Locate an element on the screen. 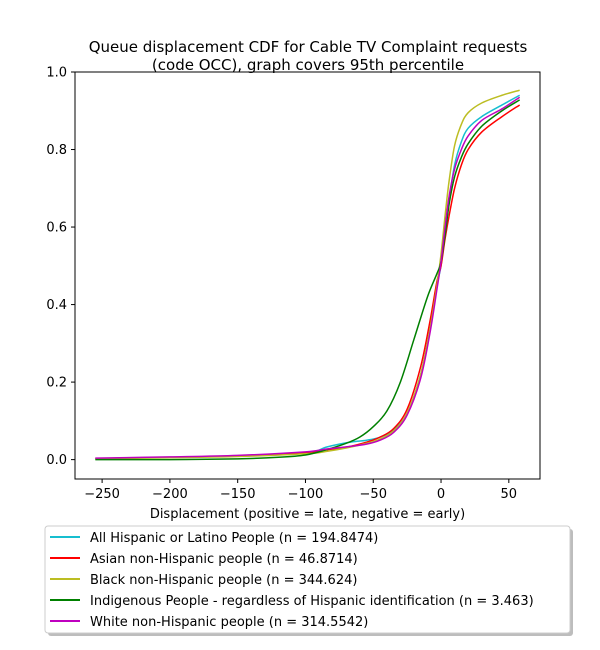  x-tick-label: −150 is located at coordinates (238, 494).